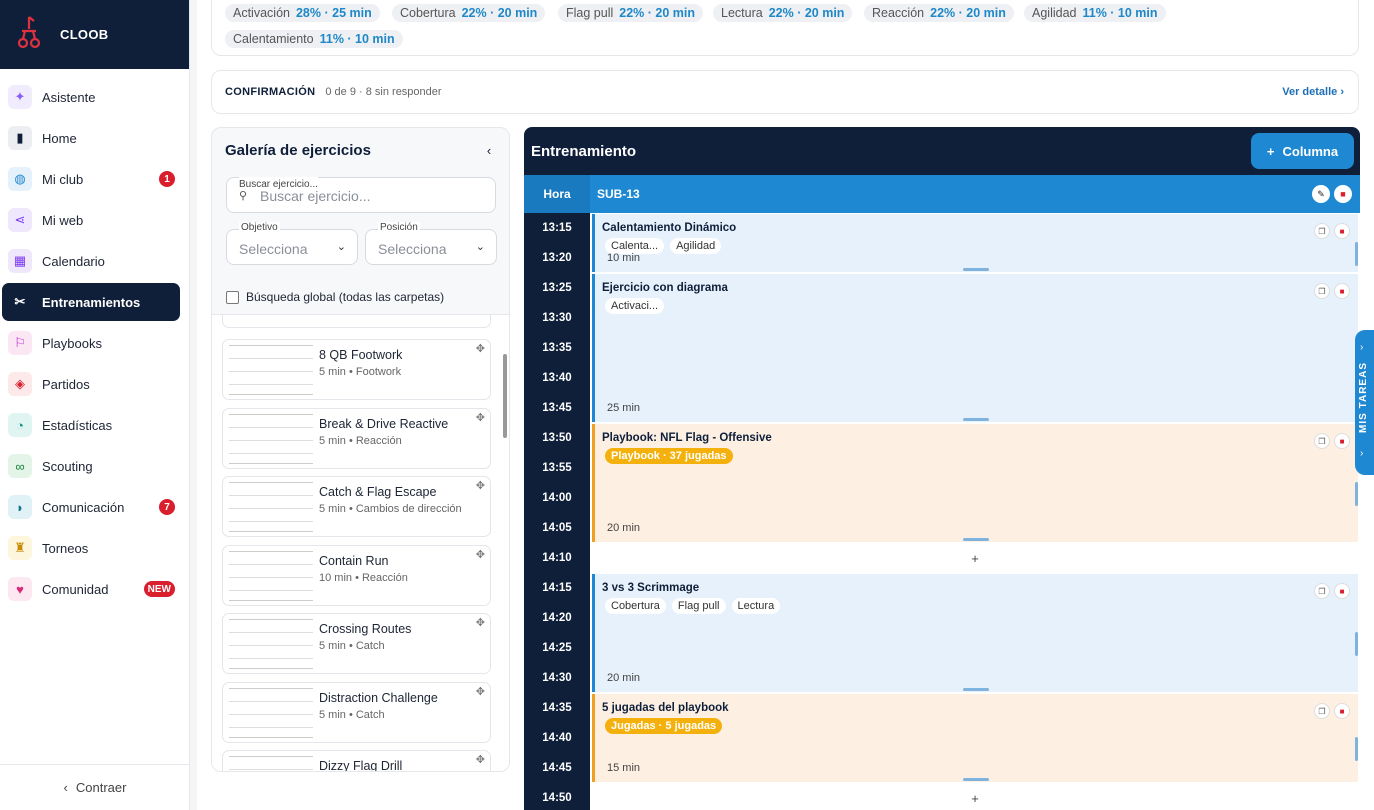 The height and width of the screenshot is (810, 1374). What do you see at coordinates (314, 39) in the screenshot?
I see `objective-chip: Calentamiento 11% · 10 min` at bounding box center [314, 39].